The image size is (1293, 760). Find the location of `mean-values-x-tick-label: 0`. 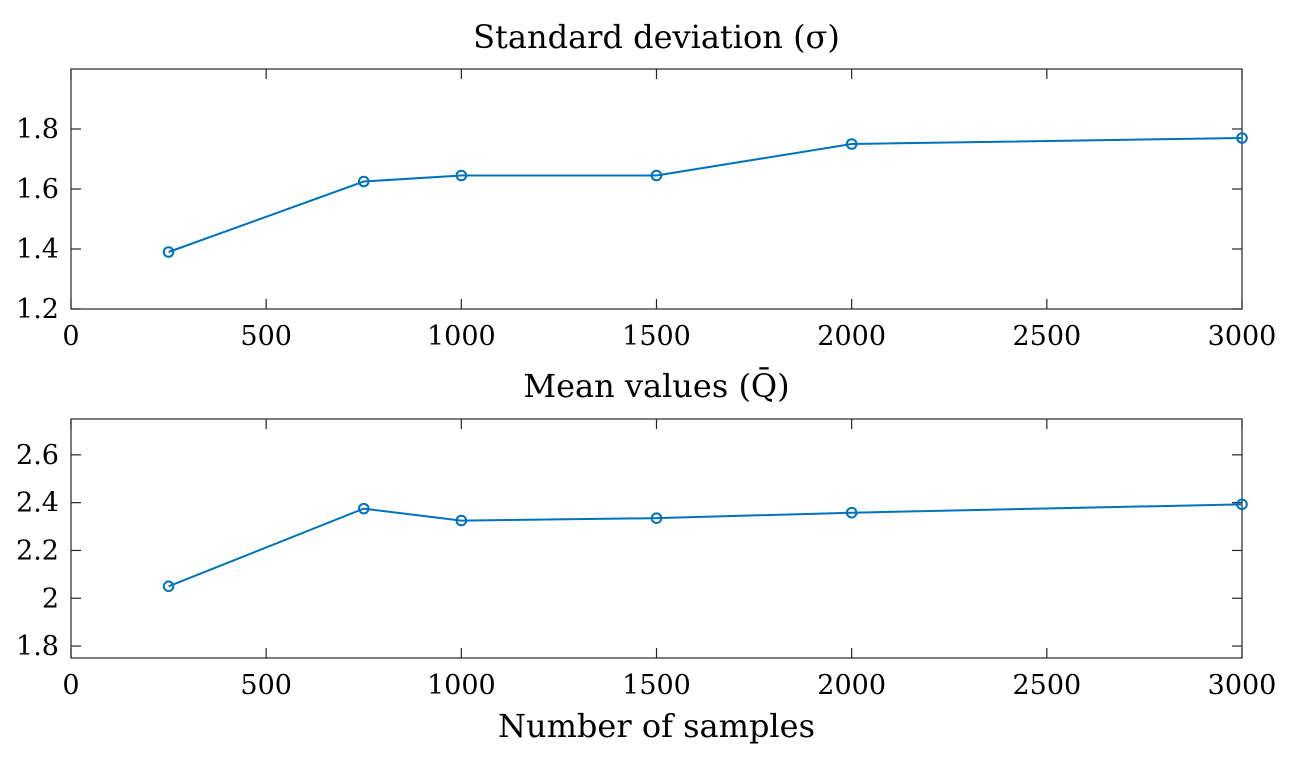

mean-values-x-tick-label: 0 is located at coordinates (70, 685).